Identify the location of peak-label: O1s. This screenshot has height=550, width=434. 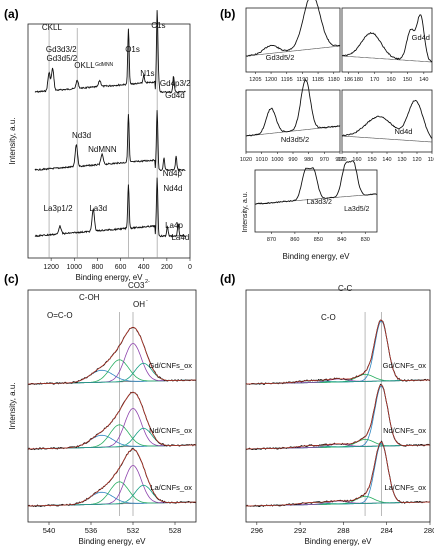
(132, 49).